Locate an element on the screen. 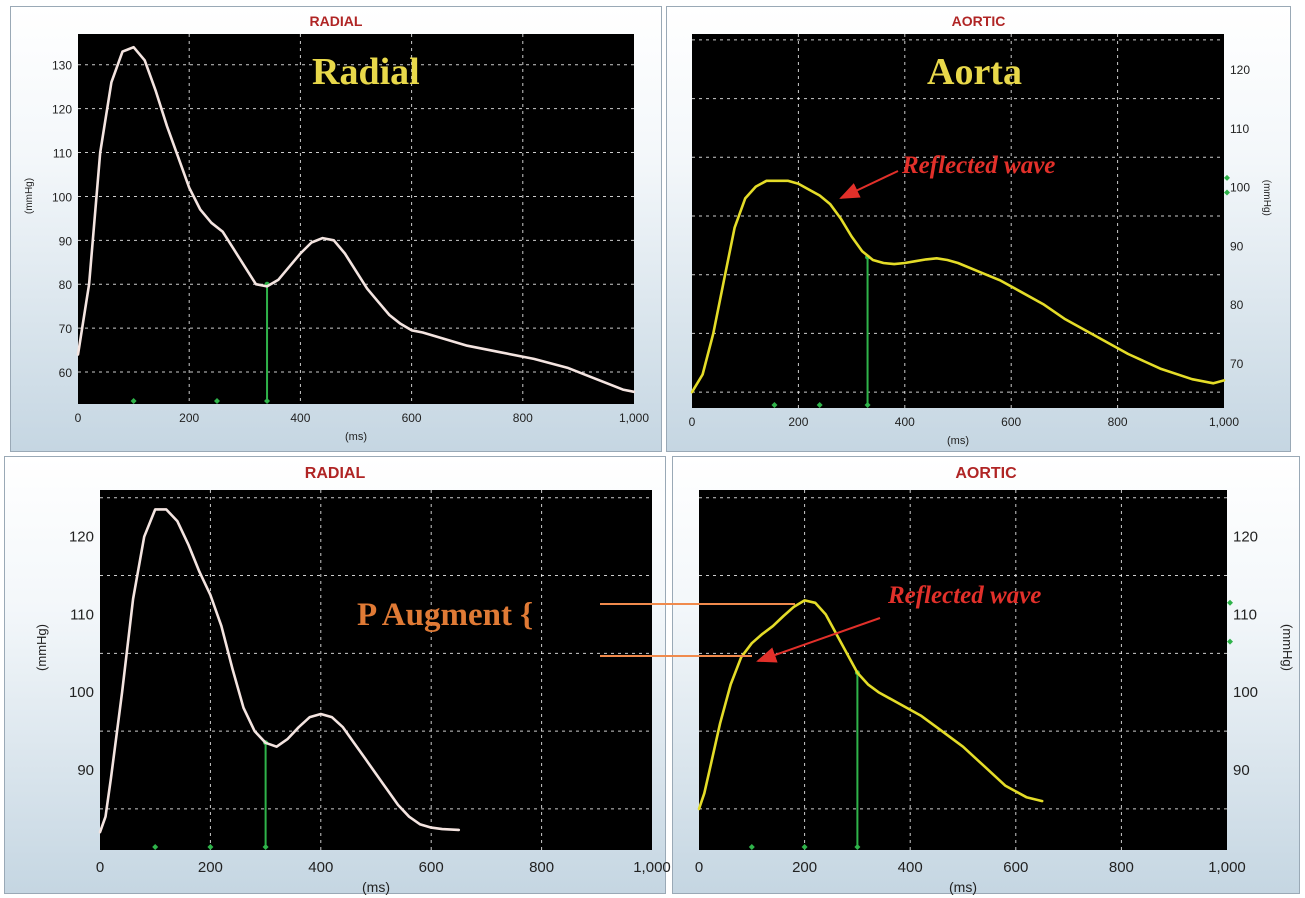 This screenshot has height=898, width=1305. p-augment-label: P Augment { is located at coordinates (445, 615).